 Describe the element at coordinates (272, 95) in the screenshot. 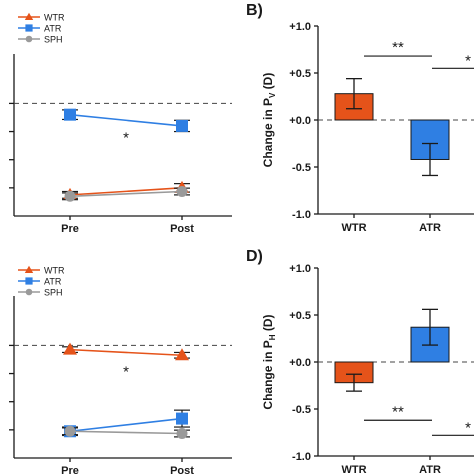

I see `y-label-subscript: V` at that location.